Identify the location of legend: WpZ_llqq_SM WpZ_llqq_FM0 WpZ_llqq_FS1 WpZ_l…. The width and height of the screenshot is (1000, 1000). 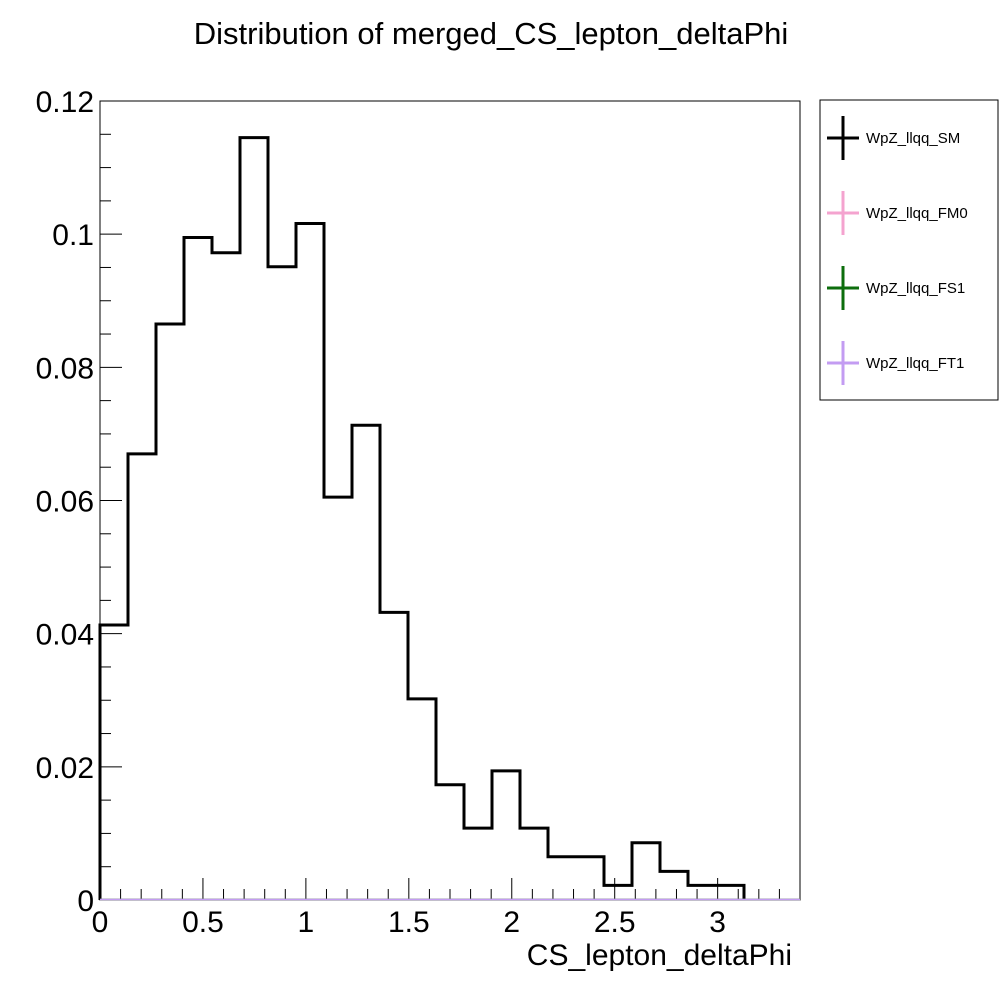
(909, 250).